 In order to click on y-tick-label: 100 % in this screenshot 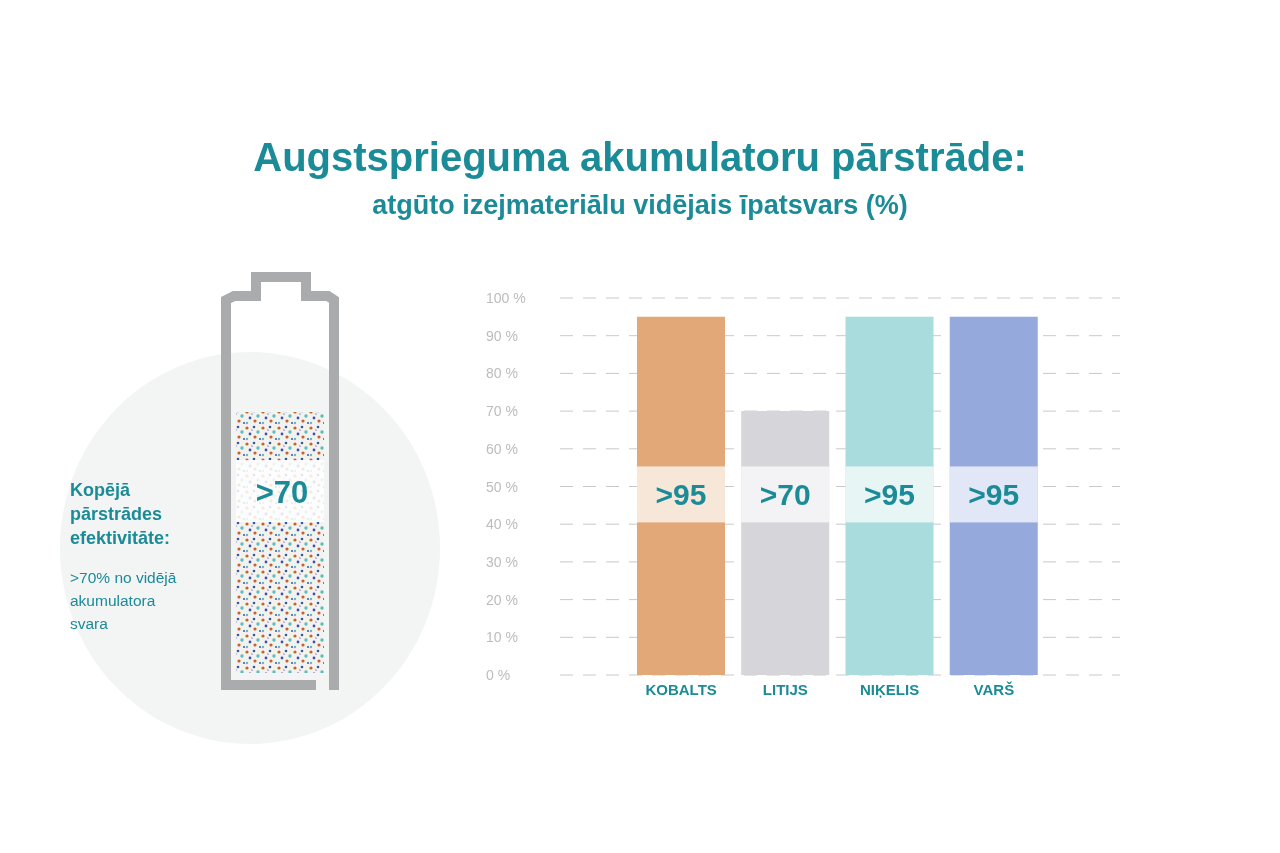, I will do `click(506, 298)`.